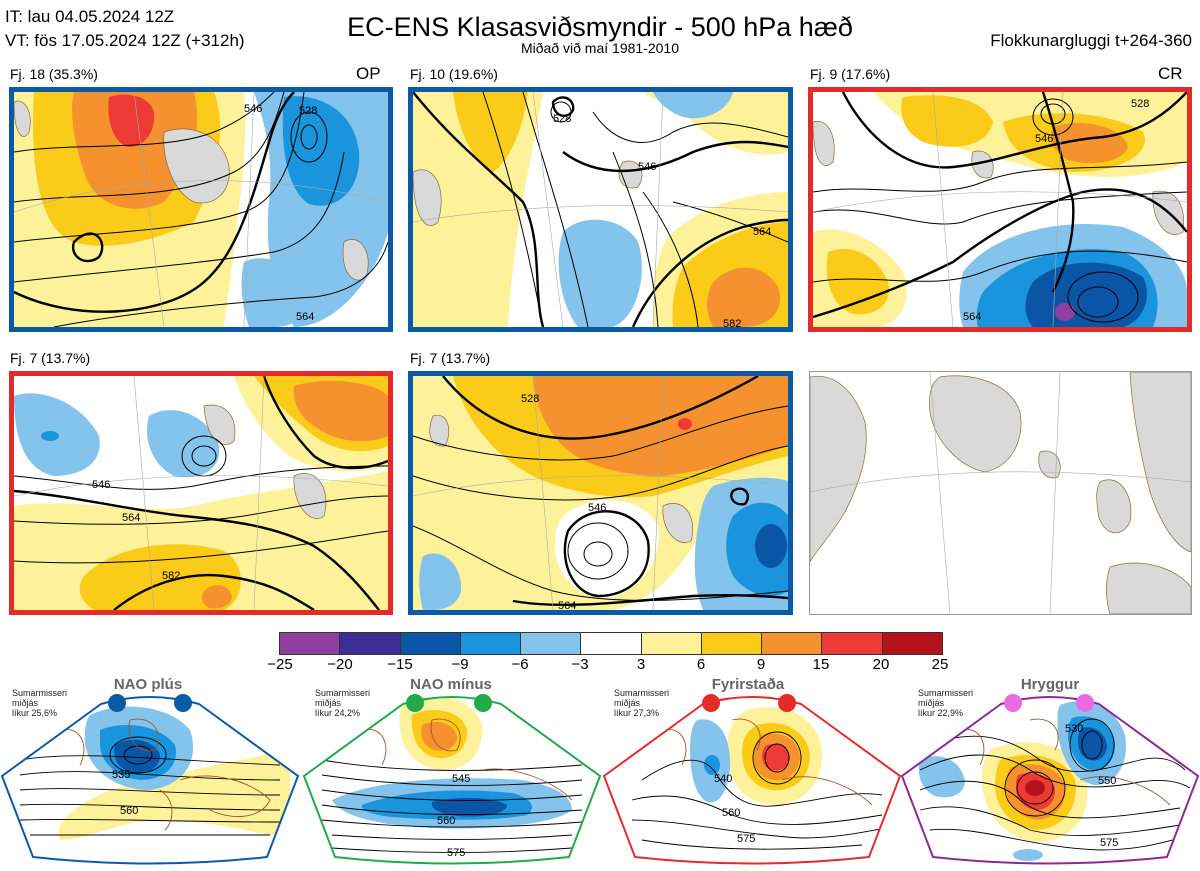 The width and height of the screenshot is (1200, 871). Describe the element at coordinates (35, 713) in the screenshot. I see `regime-likelihood: líkur 25,6%` at that location.